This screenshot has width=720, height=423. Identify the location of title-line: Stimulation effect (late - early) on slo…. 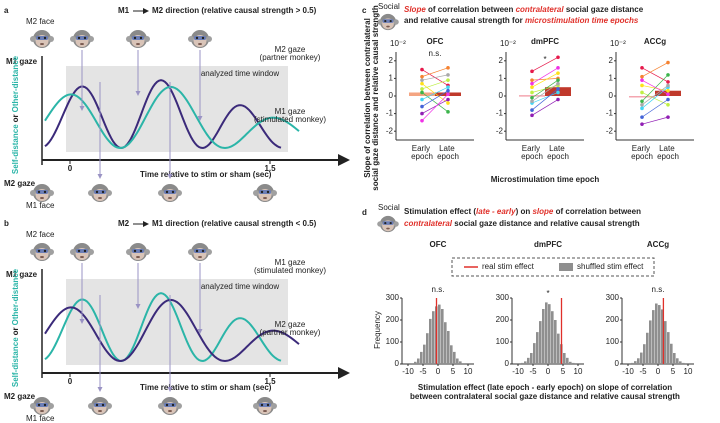
(522, 211).